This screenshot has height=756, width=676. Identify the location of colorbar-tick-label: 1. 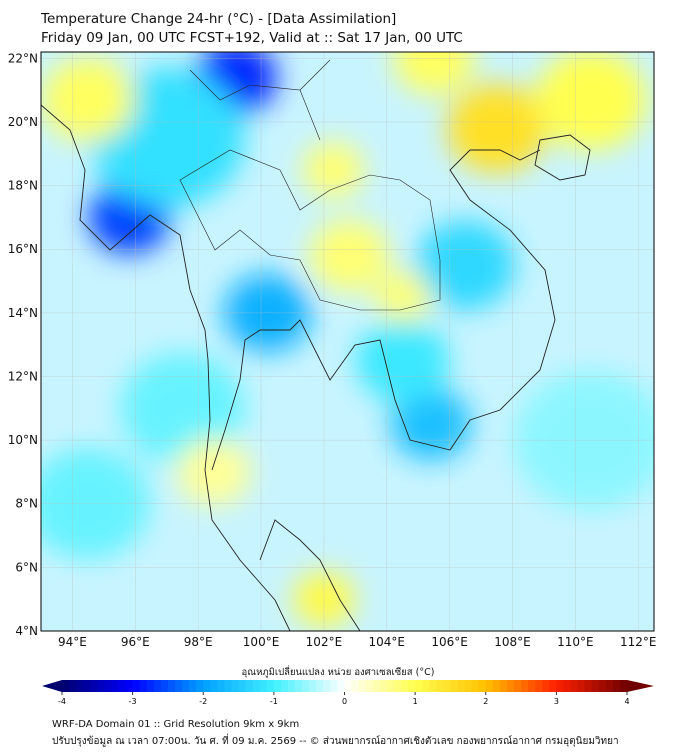
(415, 701).